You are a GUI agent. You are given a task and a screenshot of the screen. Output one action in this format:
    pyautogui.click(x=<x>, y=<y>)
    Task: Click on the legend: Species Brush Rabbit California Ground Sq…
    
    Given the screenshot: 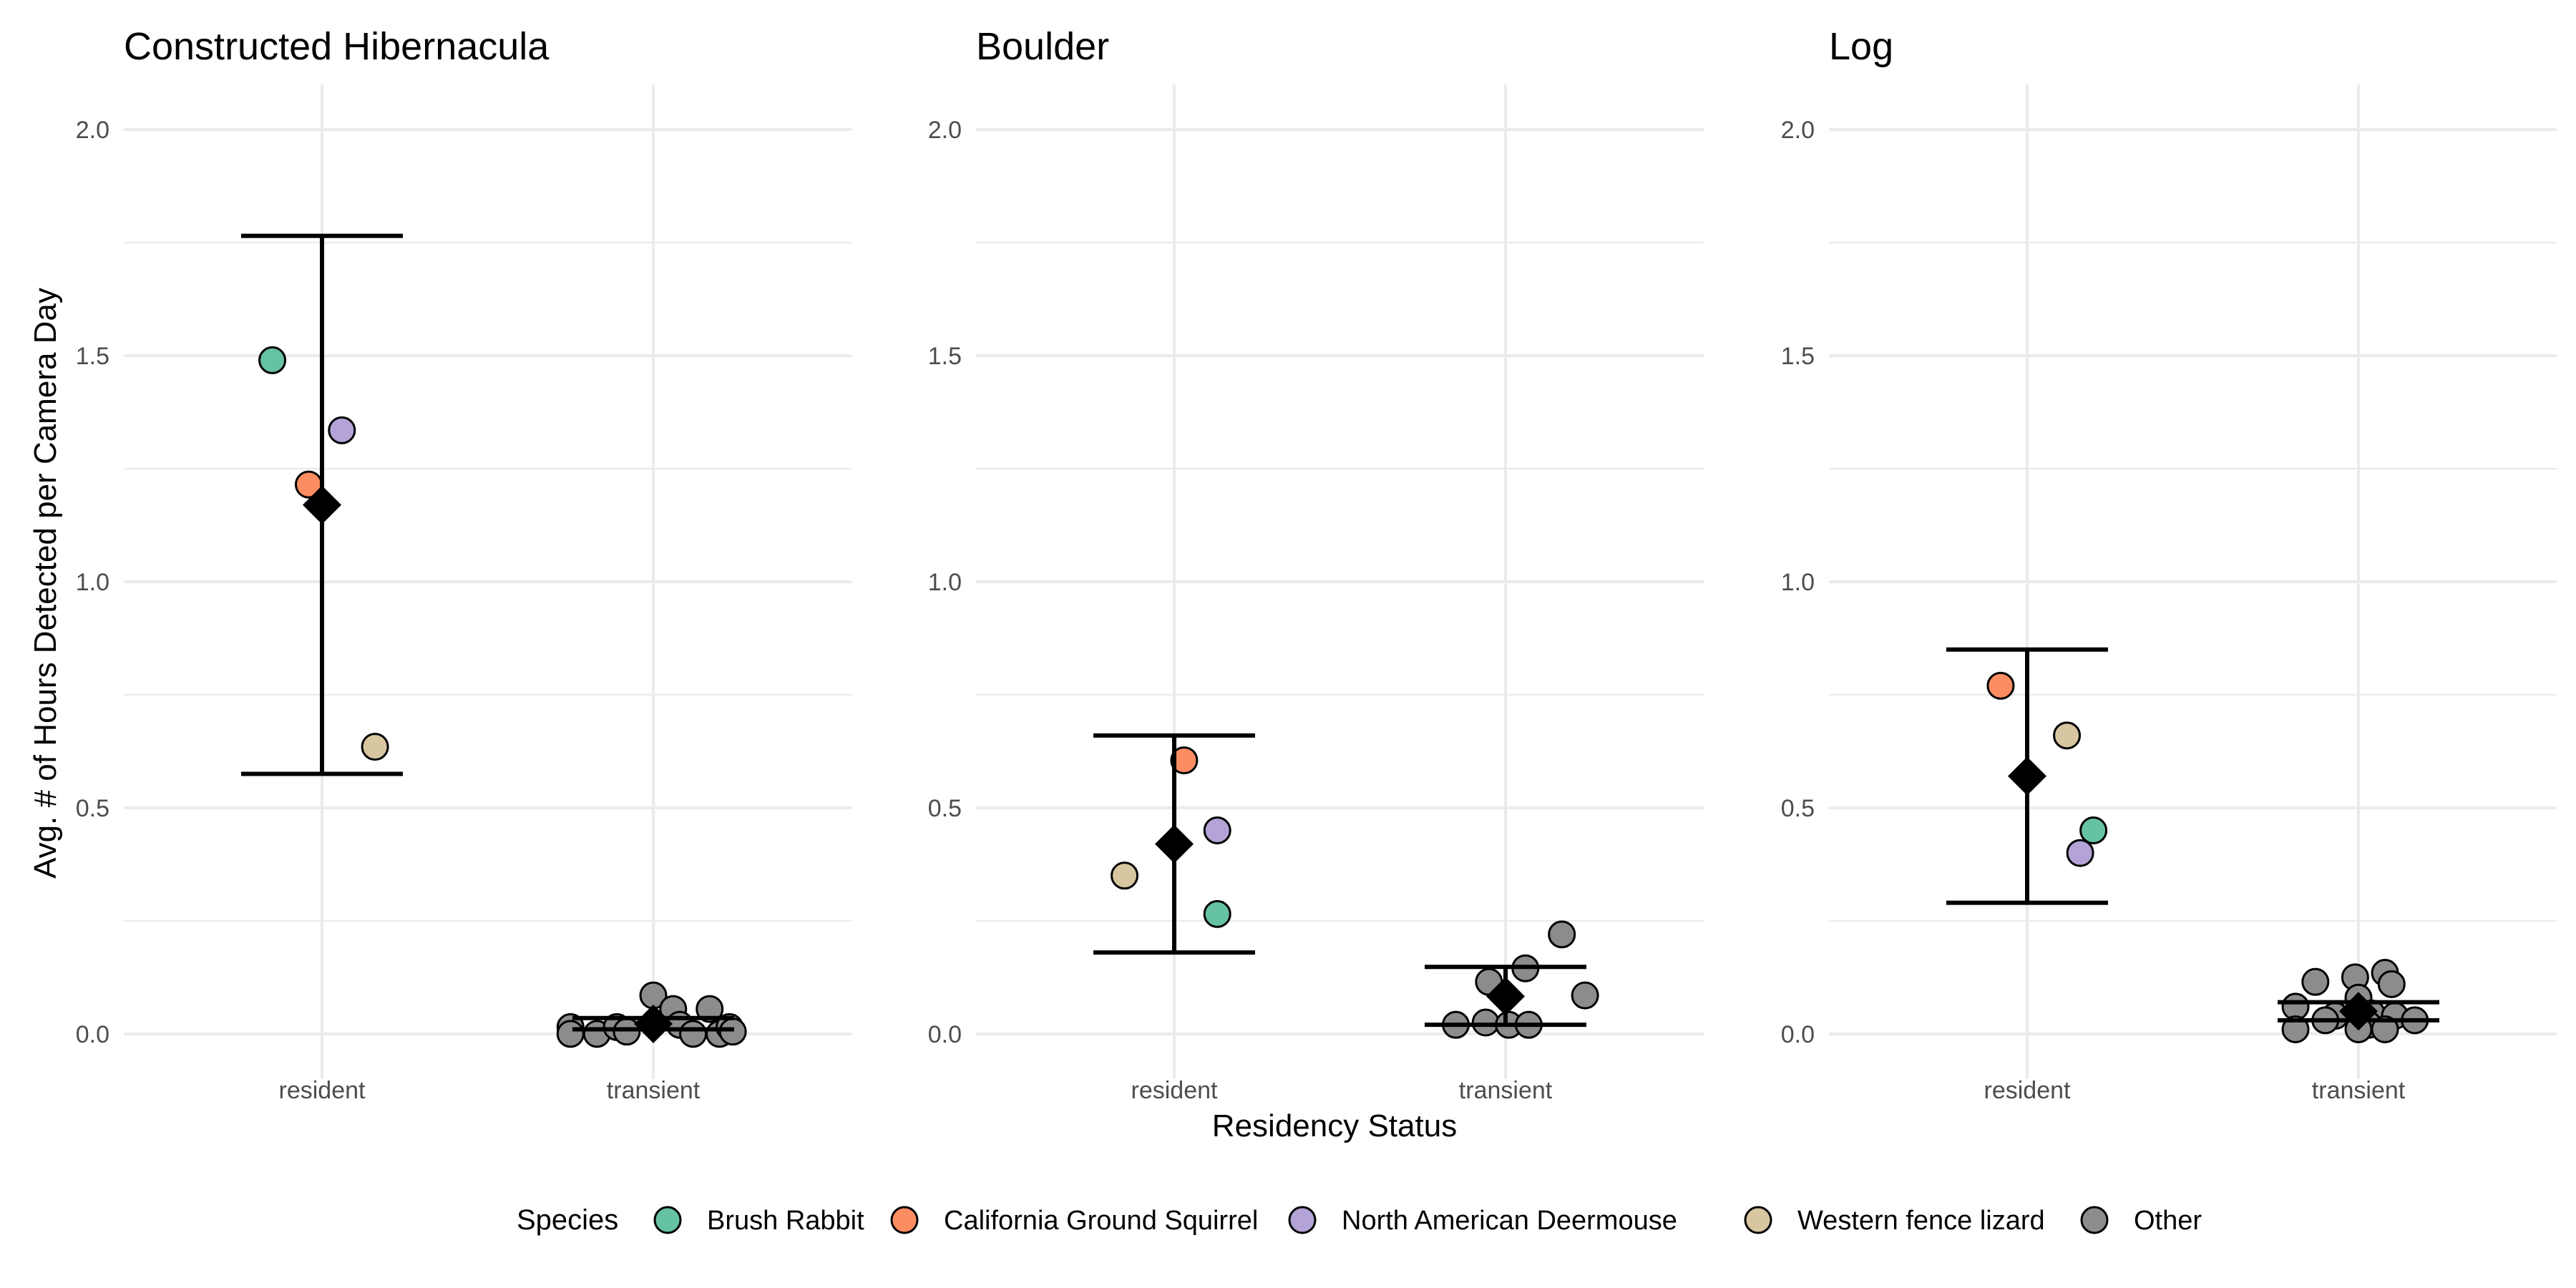 What is the action you would take?
    pyautogui.click(x=1359, y=1220)
    